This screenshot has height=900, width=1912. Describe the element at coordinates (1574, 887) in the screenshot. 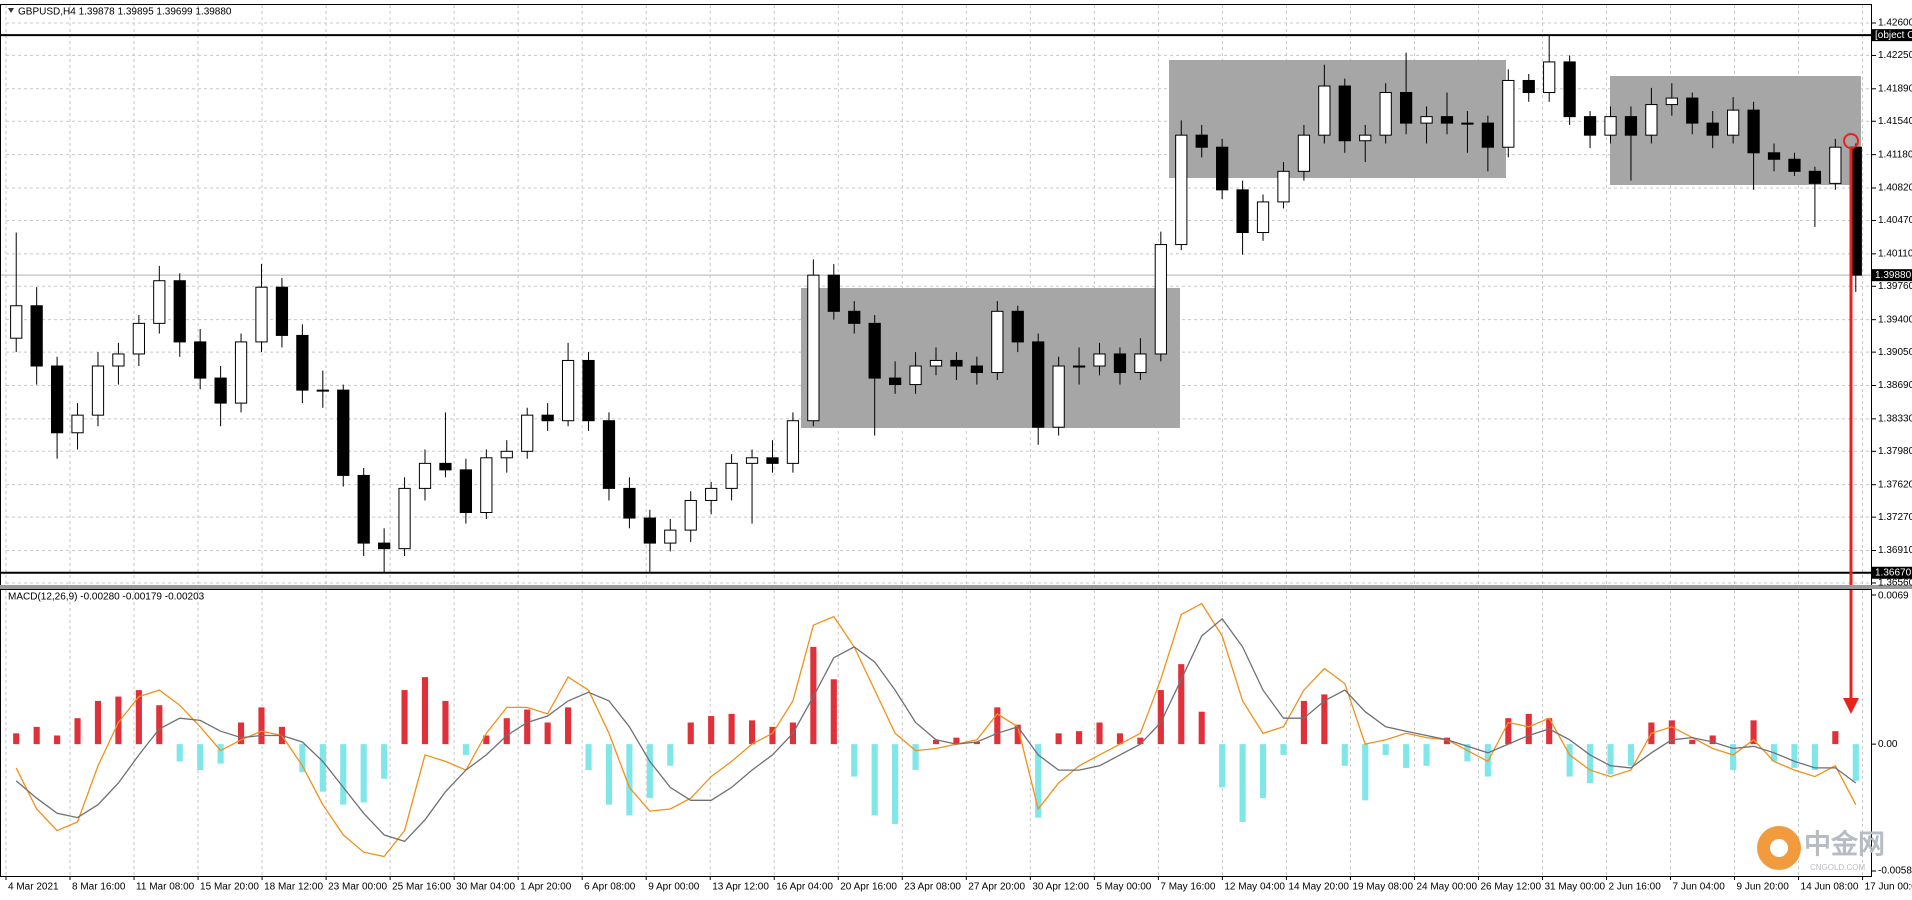

I see `x-tick-label: 31 May 00:00` at that location.